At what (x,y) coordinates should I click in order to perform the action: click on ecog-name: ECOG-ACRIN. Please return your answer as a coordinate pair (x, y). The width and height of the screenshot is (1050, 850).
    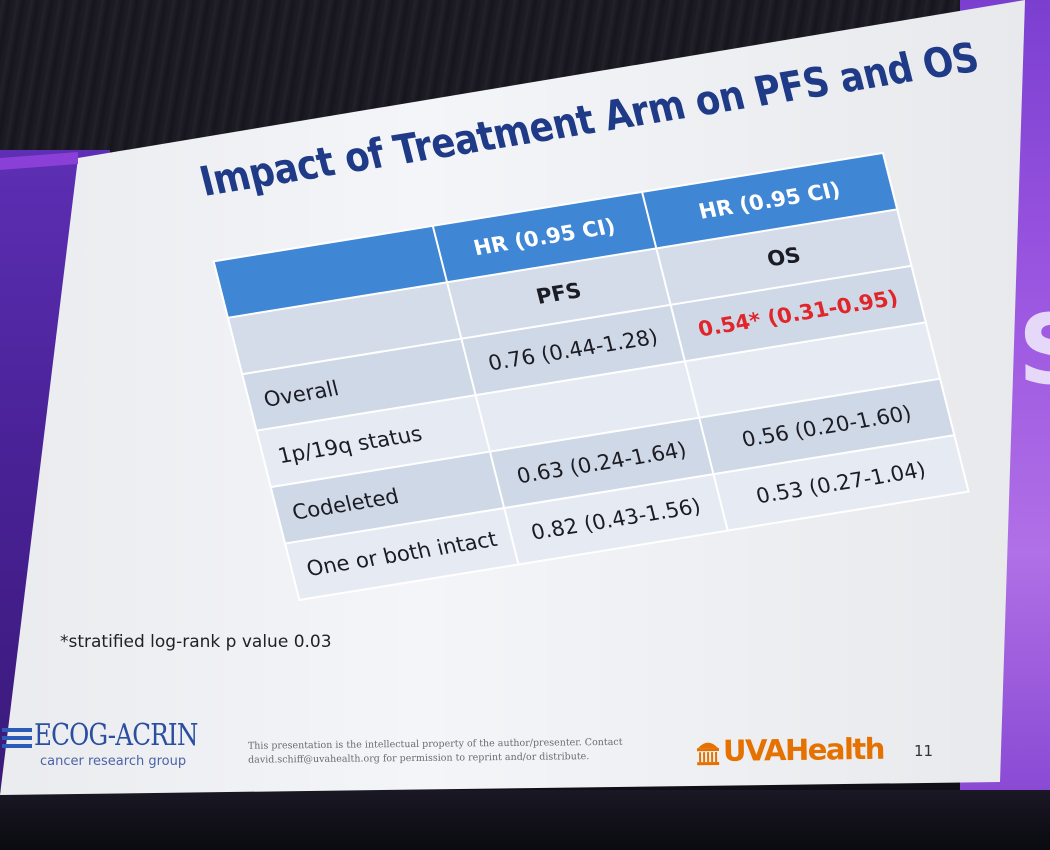
    Looking at the image, I should click on (116, 735).